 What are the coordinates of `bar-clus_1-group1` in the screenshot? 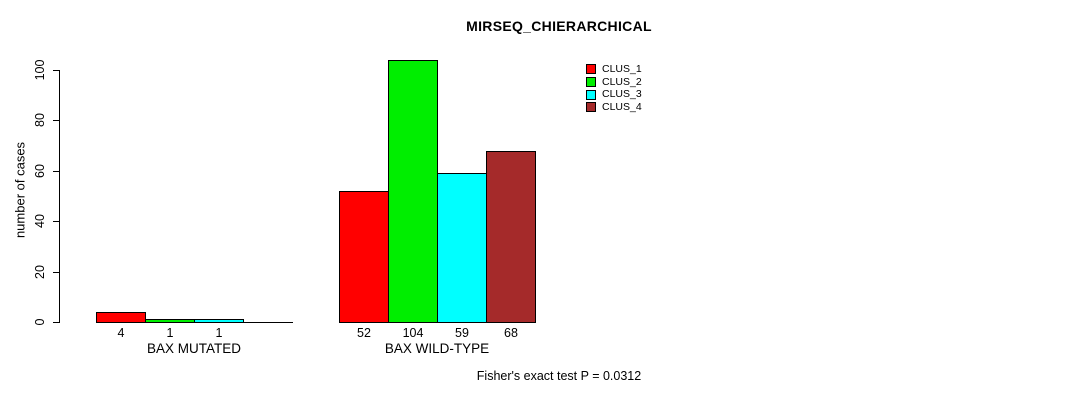 It's located at (121, 317).